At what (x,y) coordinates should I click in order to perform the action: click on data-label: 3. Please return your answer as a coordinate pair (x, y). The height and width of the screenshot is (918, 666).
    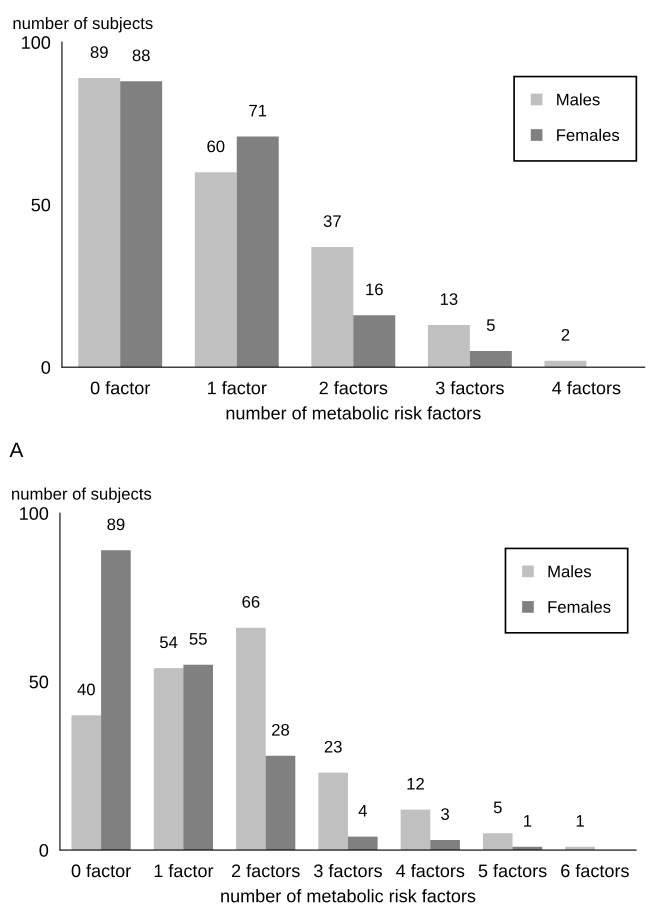
    Looking at the image, I should click on (445, 814).